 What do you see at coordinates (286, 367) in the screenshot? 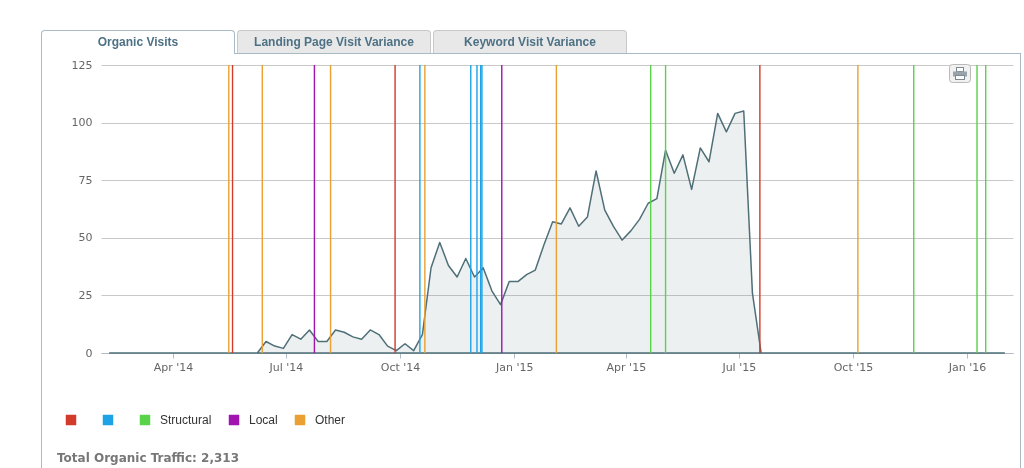
I see `x-tick-label: Jul '14` at bounding box center [286, 367].